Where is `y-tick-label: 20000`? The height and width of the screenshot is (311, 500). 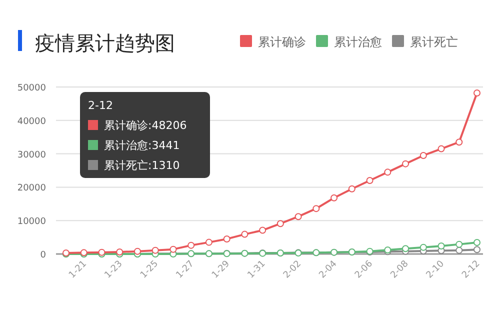 y-tick-label: 20000 is located at coordinates (31, 189).